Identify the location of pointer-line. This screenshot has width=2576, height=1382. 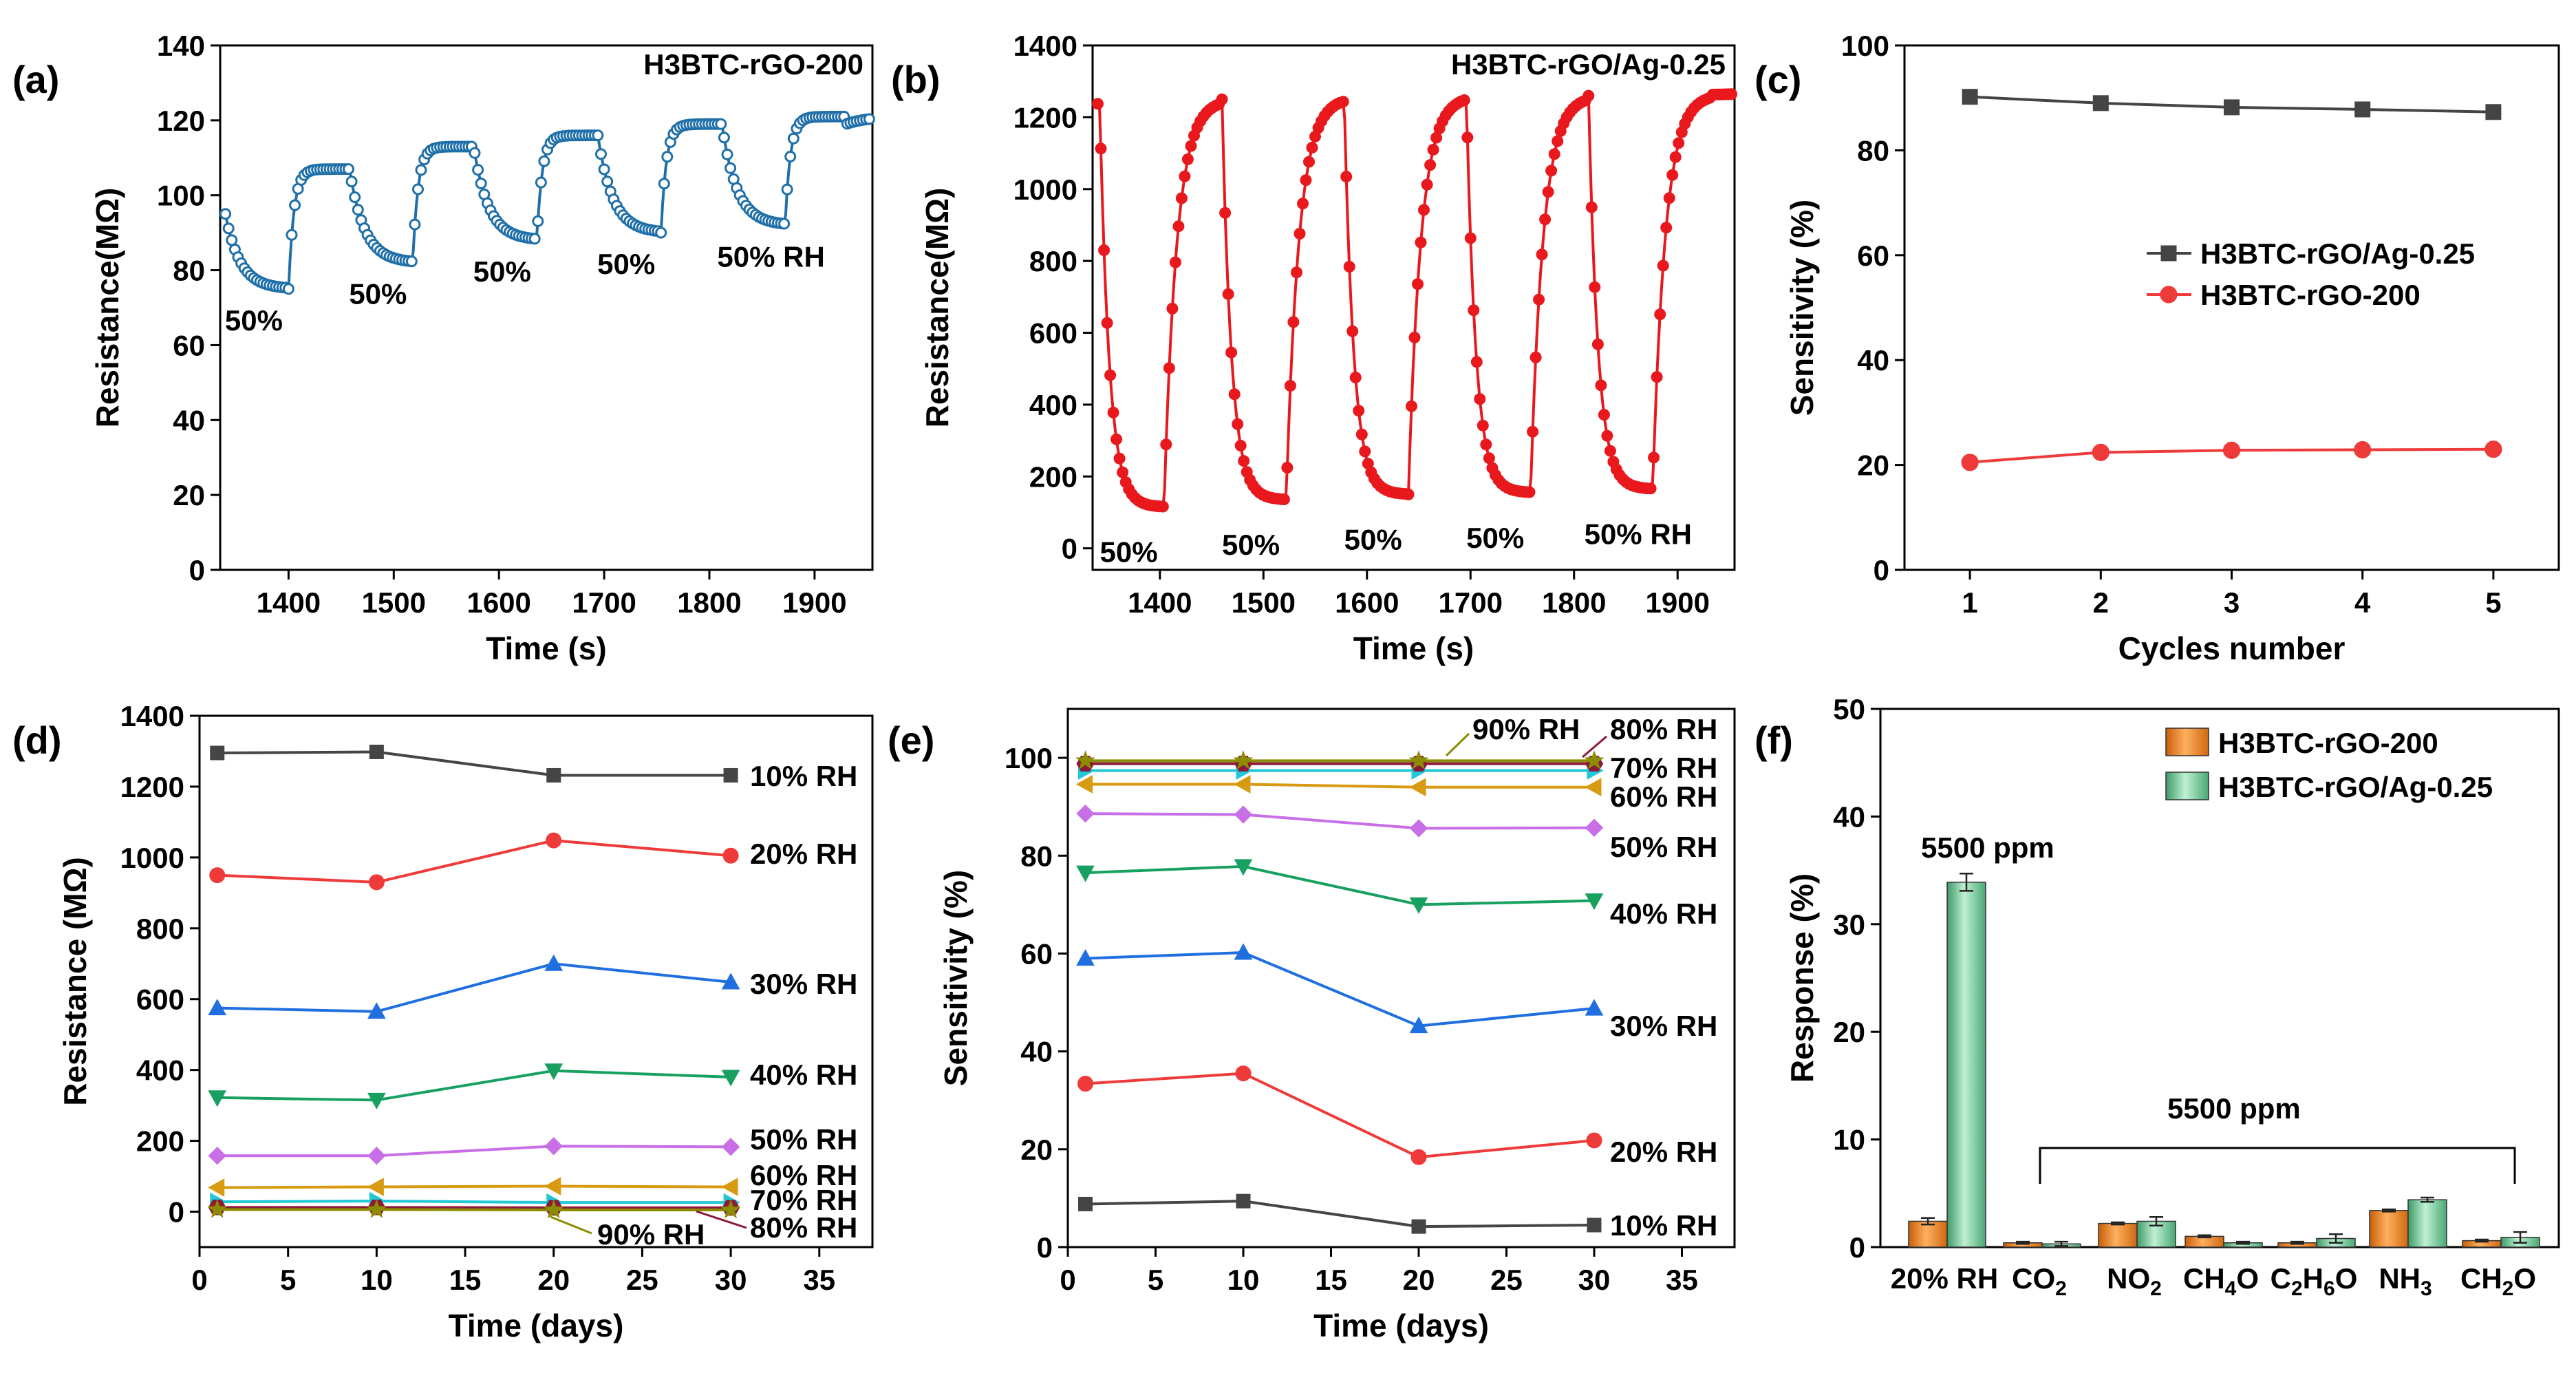
(571, 1225).